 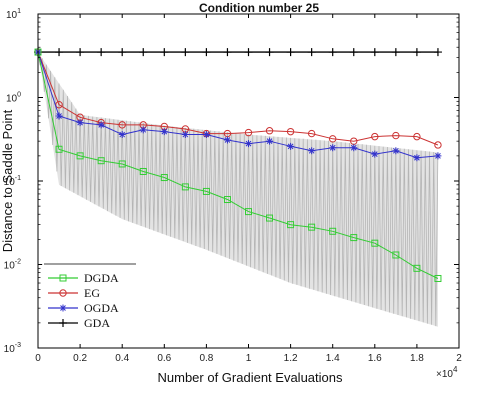 I want to click on x-tick-label: 1.4, so click(x=333, y=358).